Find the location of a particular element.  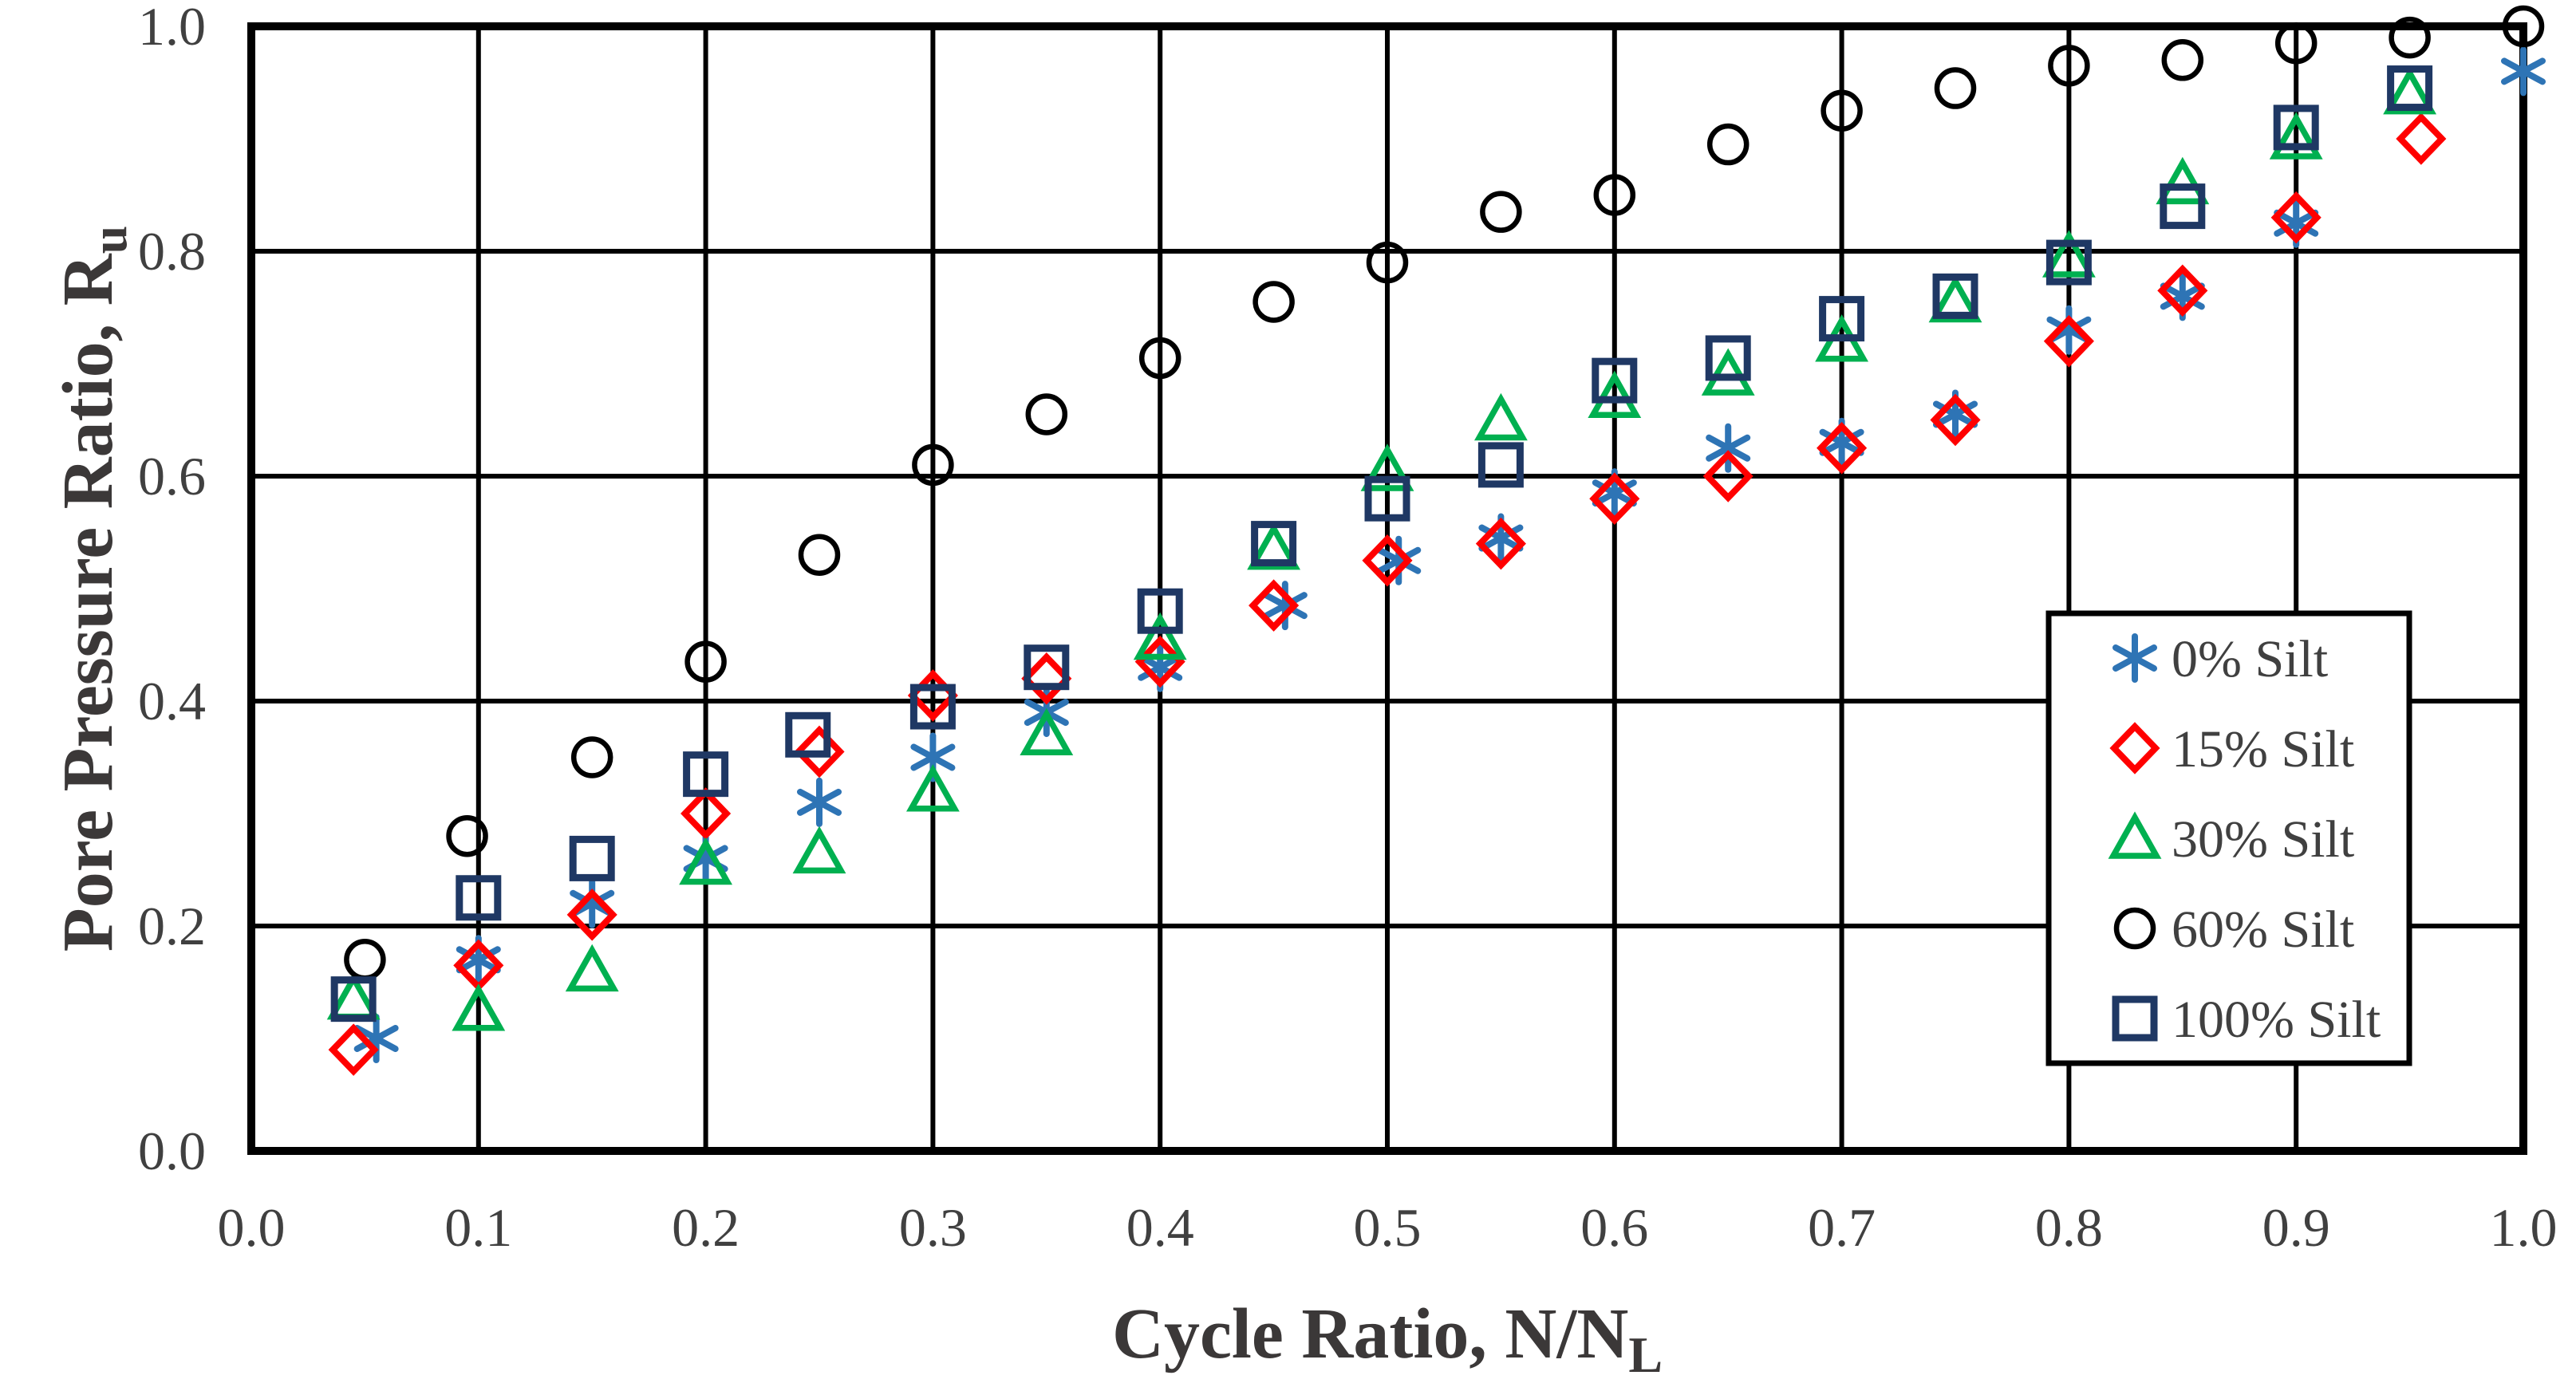

y-tick-label: 0.6 is located at coordinates (172, 476).